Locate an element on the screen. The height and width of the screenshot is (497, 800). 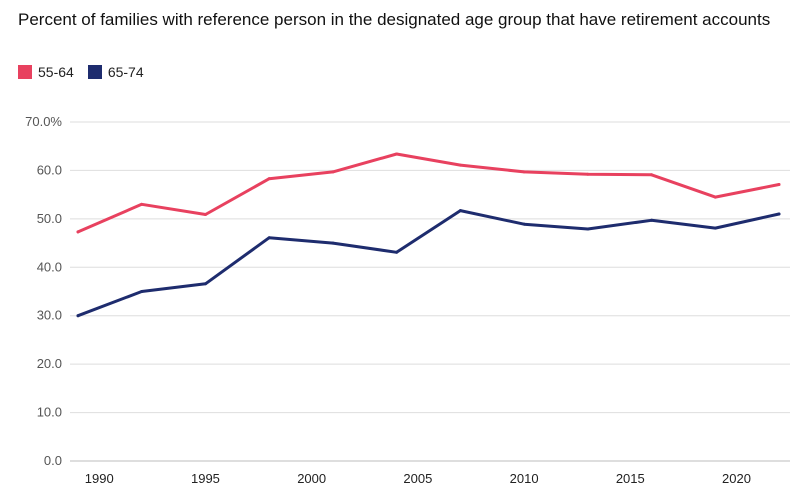
y-tick-label: 10.0 is located at coordinates (49, 412).